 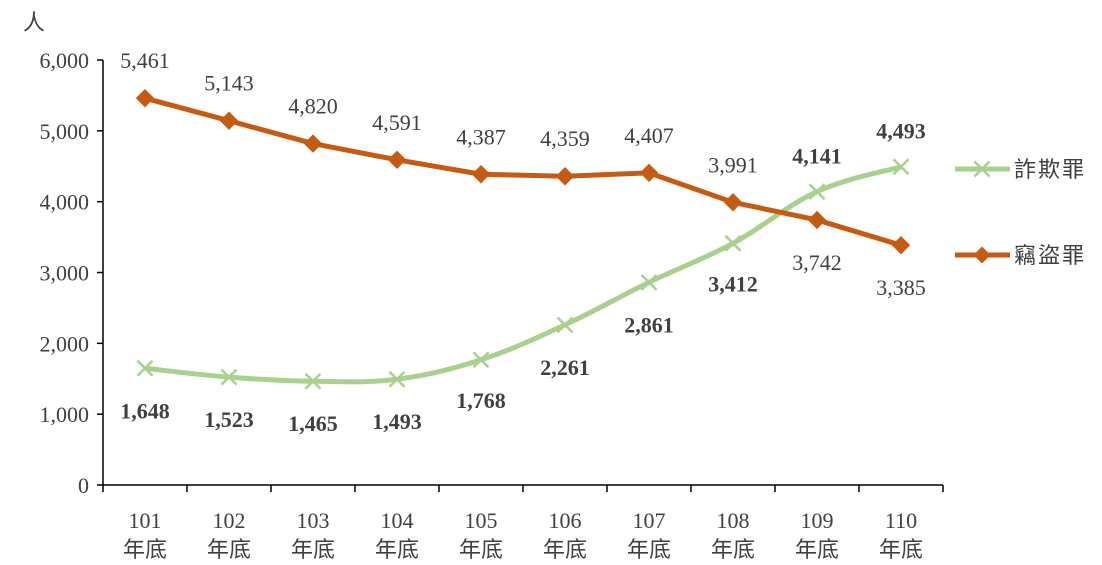 I want to click on x-tick-label-year: 110, so click(x=901, y=520).